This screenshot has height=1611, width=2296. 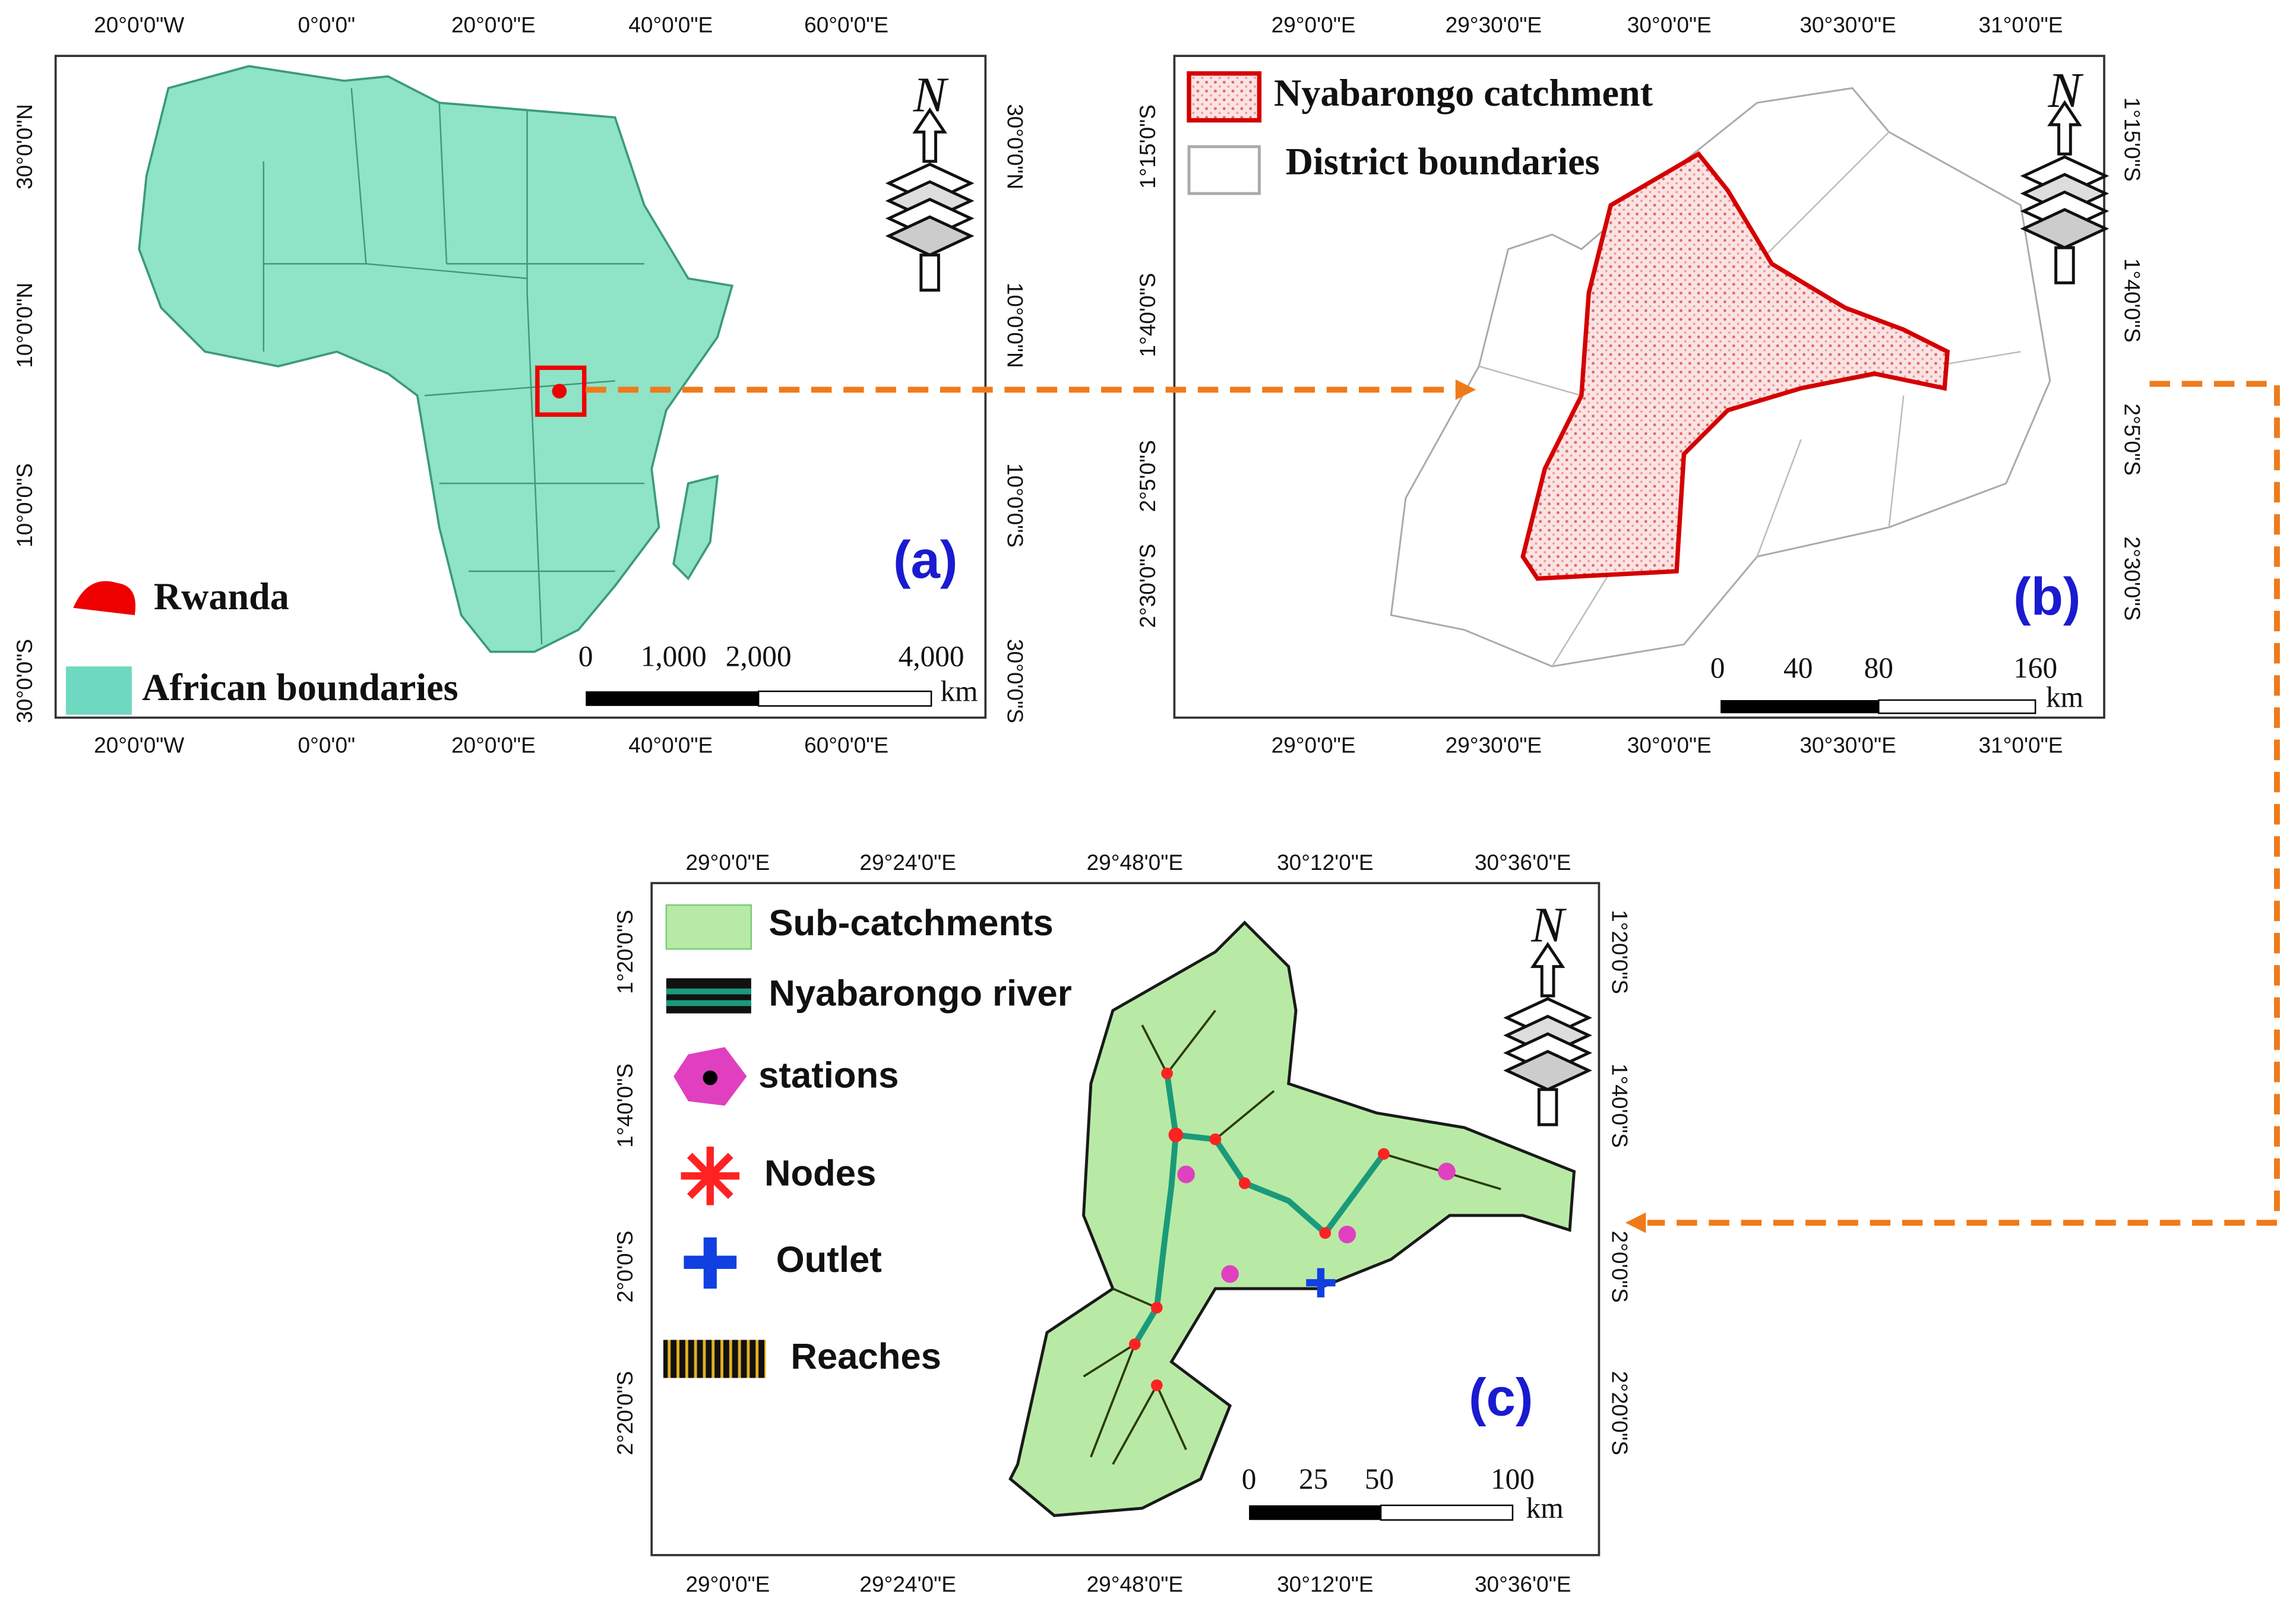 What do you see at coordinates (1313, 1479) in the screenshot?
I see `scale-label: 25` at bounding box center [1313, 1479].